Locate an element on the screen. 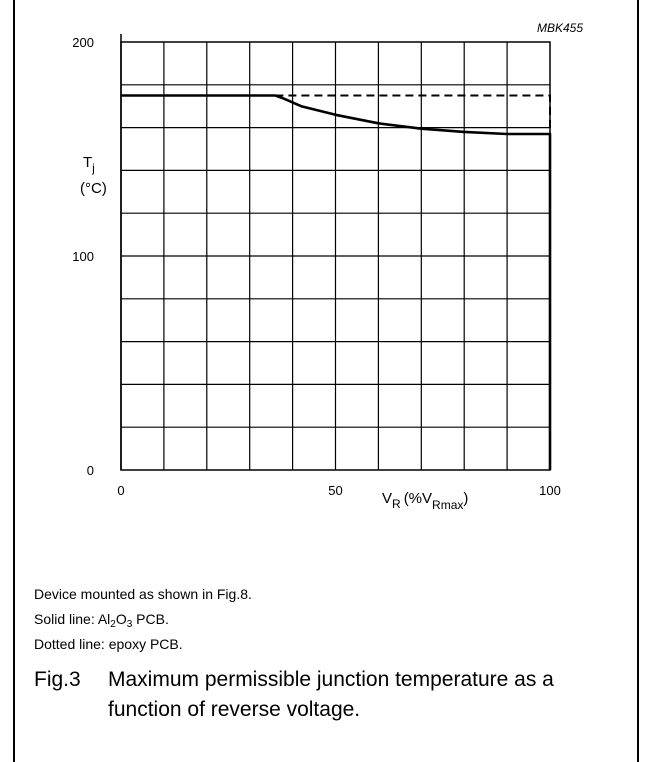 The width and height of the screenshot is (654, 762). x-axis-unit-close: ) is located at coordinates (465, 498).